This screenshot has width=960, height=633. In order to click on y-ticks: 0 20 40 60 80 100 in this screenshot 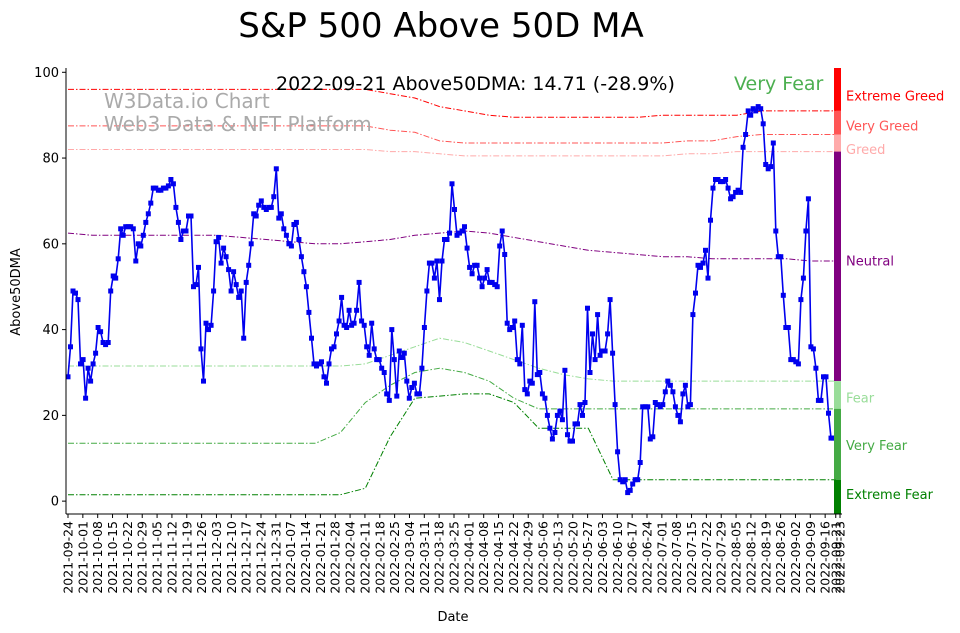, I will do `click(50, 288)`.